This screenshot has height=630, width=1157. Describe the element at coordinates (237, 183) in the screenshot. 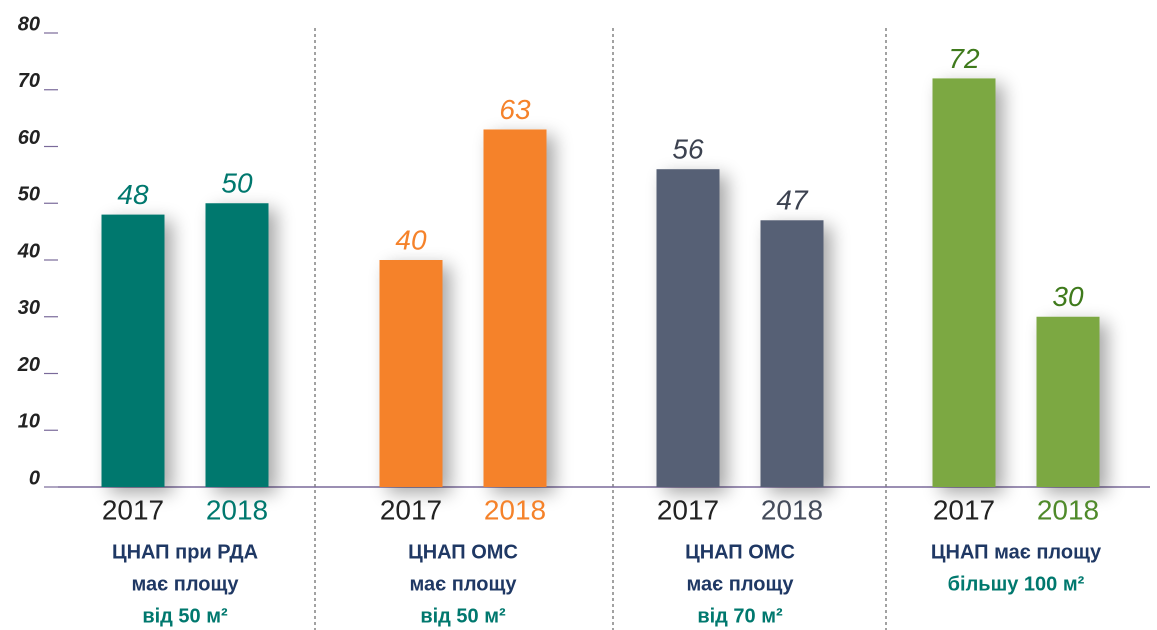

I see `data-label: 50` at that location.